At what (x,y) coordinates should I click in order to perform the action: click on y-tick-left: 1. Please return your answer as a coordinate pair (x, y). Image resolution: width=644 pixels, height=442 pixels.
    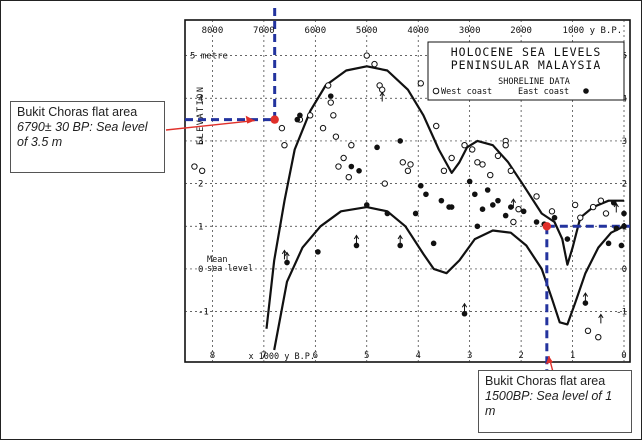
    Looking at the image, I should click on (200, 227).